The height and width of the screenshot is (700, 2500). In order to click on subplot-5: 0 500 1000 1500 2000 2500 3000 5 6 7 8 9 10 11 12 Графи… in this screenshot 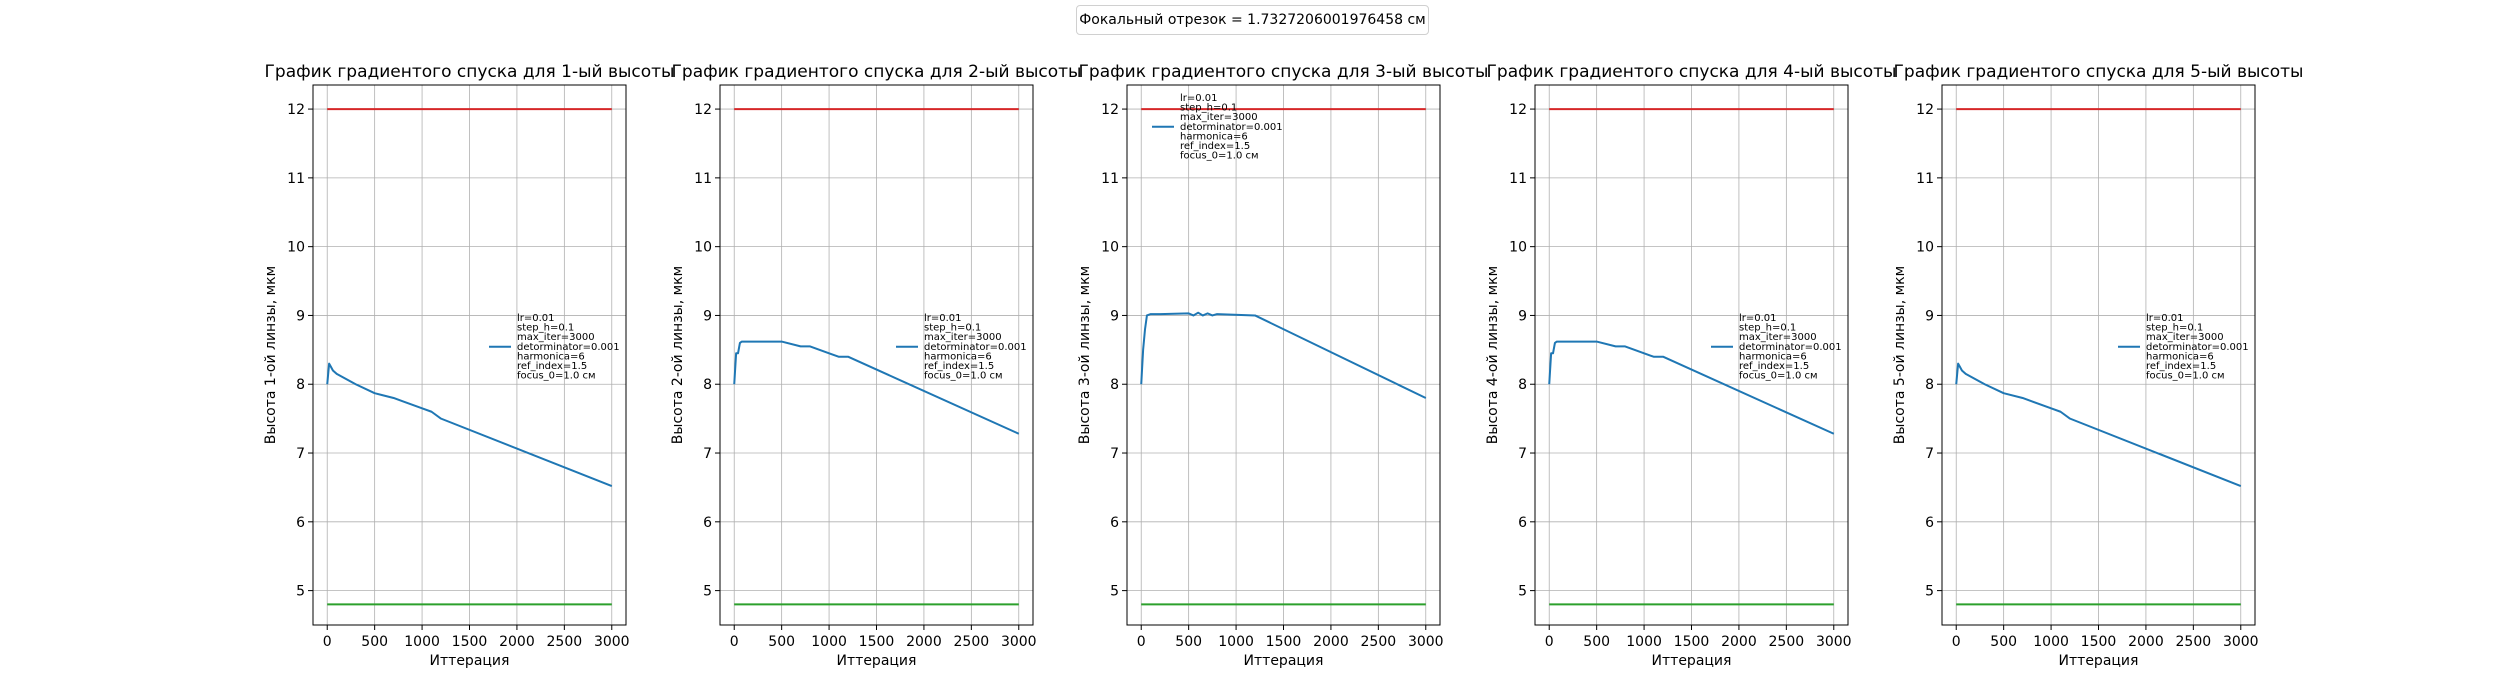, I will do `click(2097, 365)`.